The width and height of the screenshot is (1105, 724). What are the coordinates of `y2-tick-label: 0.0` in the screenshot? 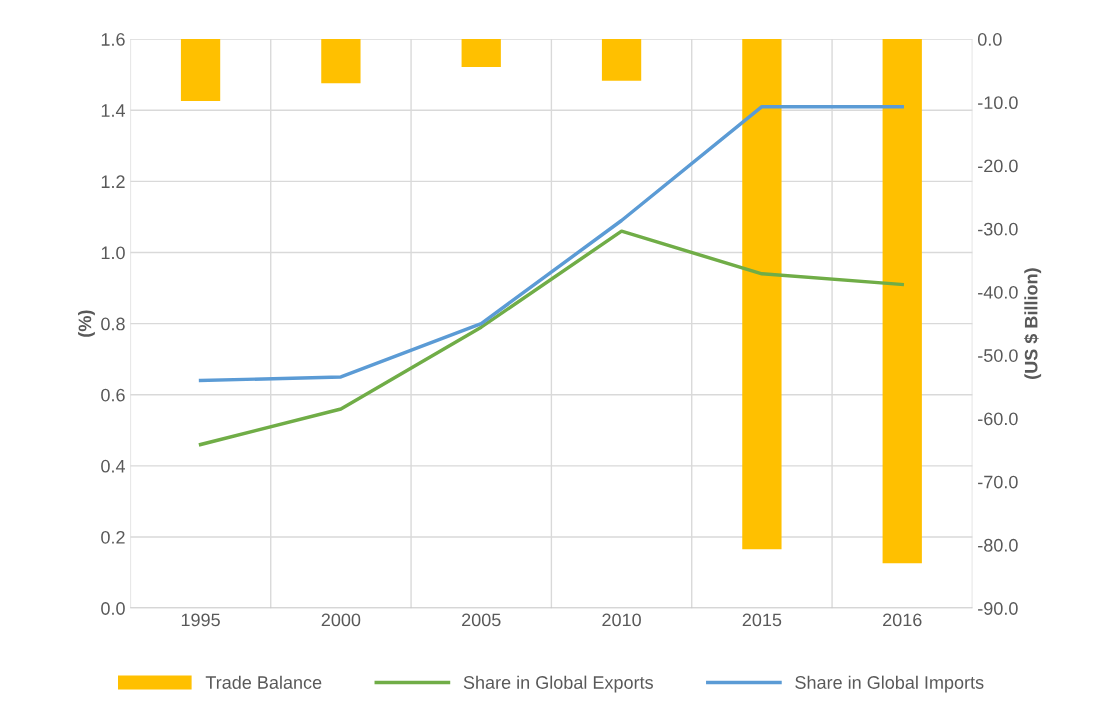 It's located at (989, 39).